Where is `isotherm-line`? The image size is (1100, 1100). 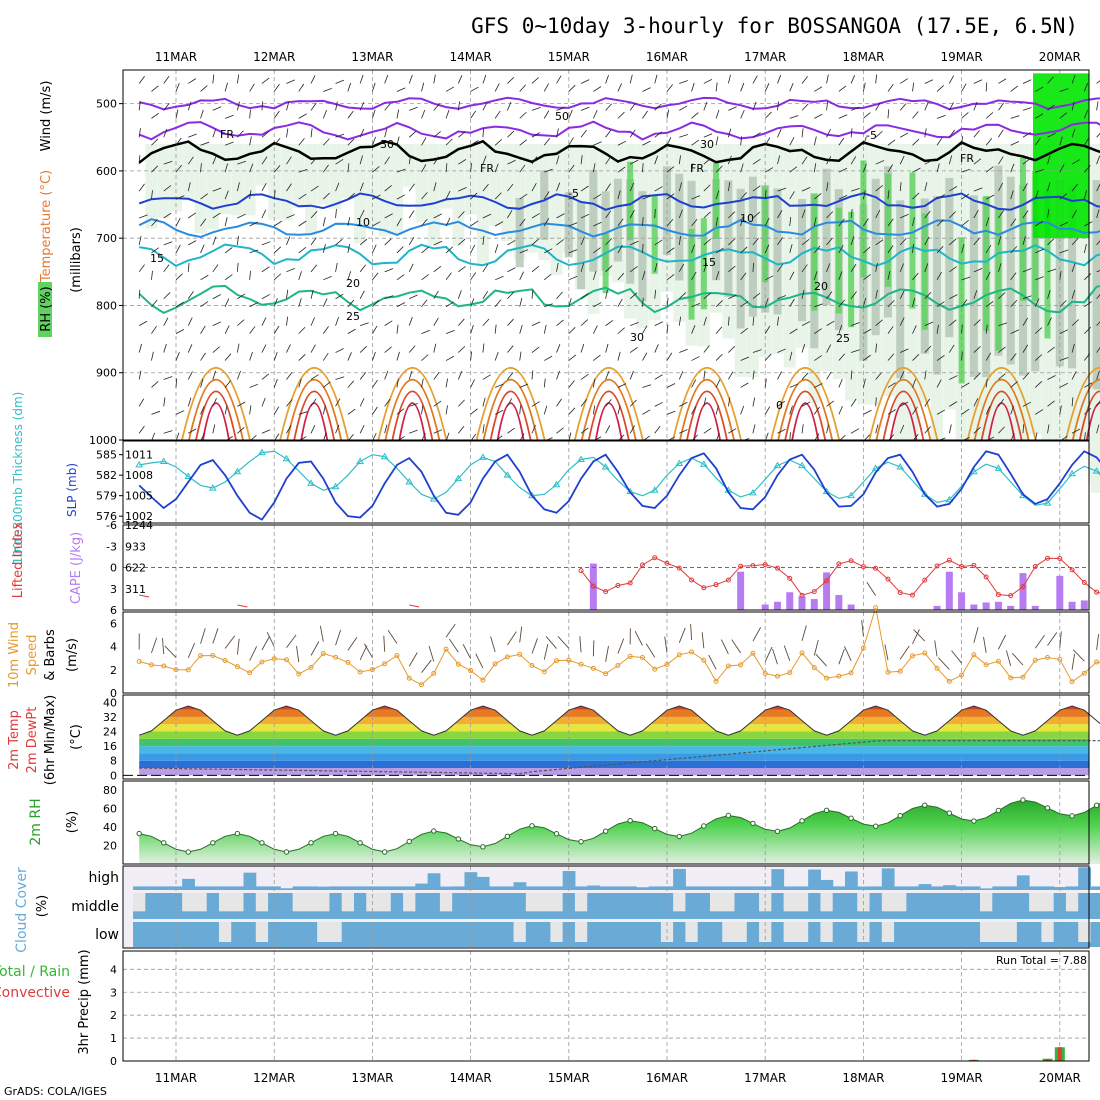 isotherm-line is located at coordinates (619, 299).